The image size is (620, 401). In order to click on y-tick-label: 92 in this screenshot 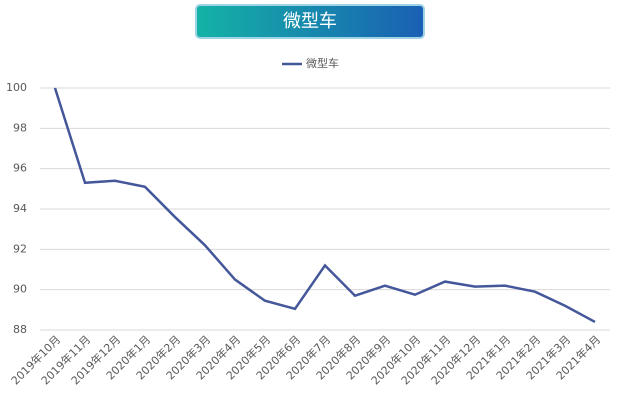, I will do `click(20, 248)`.